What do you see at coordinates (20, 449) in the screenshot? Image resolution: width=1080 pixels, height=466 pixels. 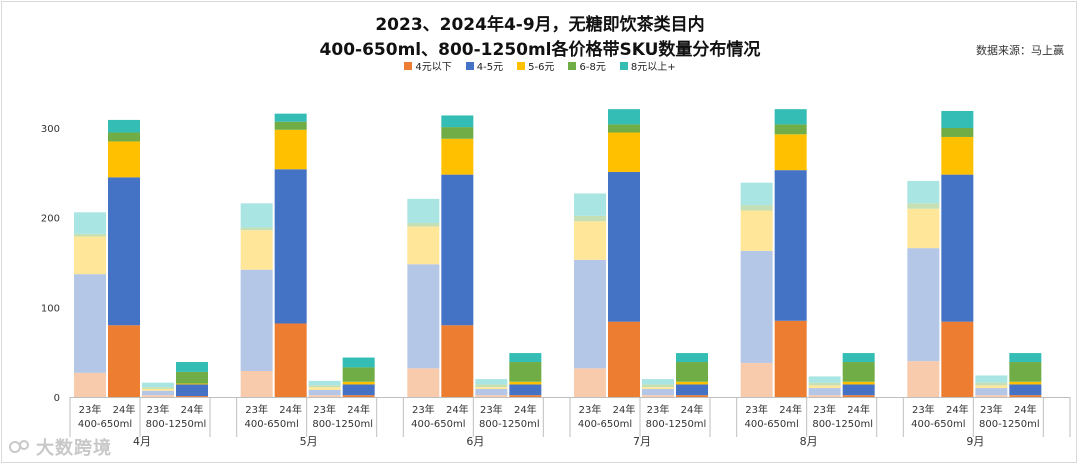 I see `watermark-logo-icon` at bounding box center [20, 449].